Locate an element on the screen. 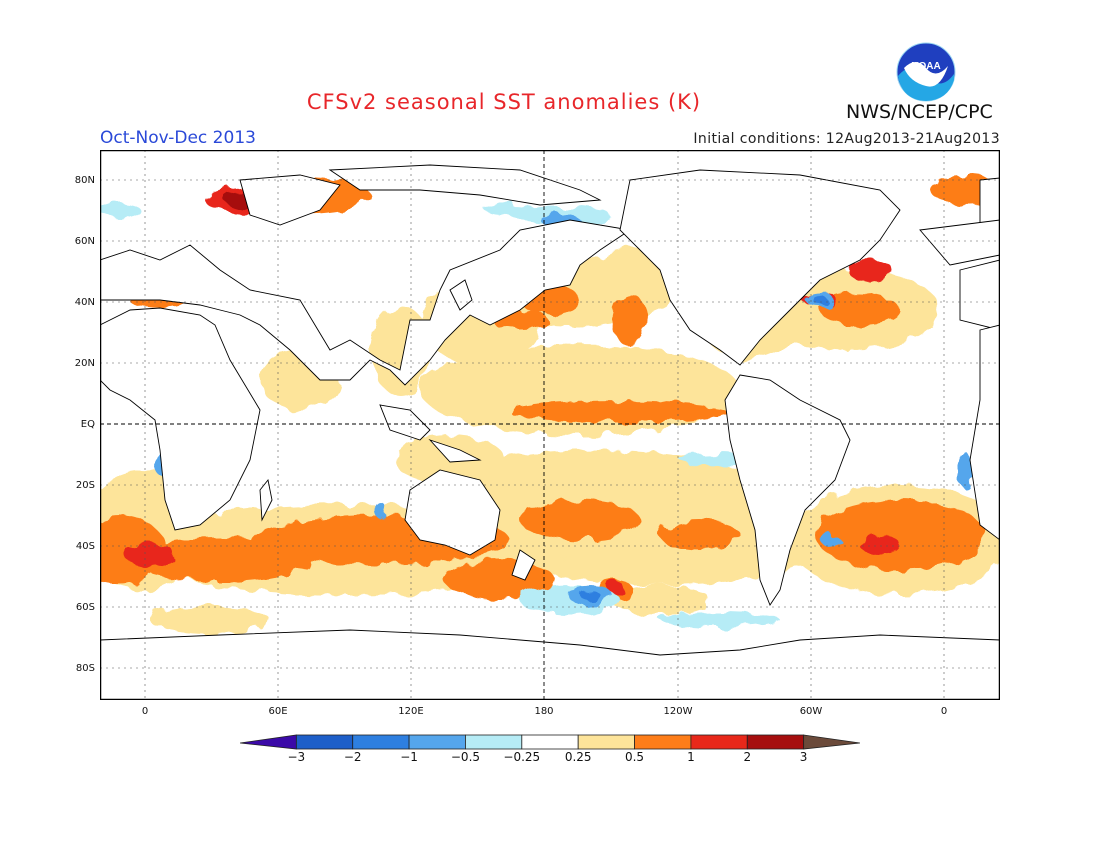  colorbar-label: −0.5 is located at coordinates (465, 757).